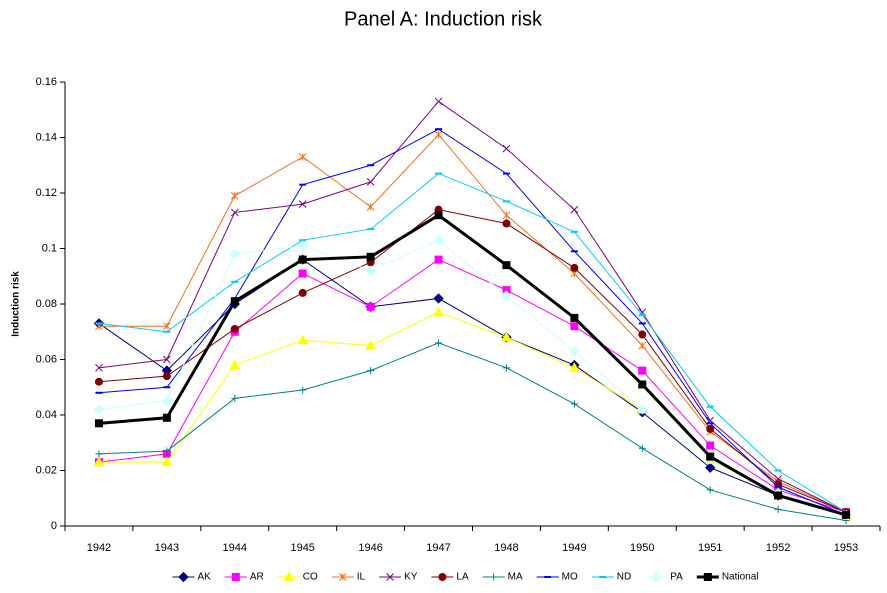  Describe the element at coordinates (574, 548) in the screenshot. I see `x-tick-label: 1949` at that location.